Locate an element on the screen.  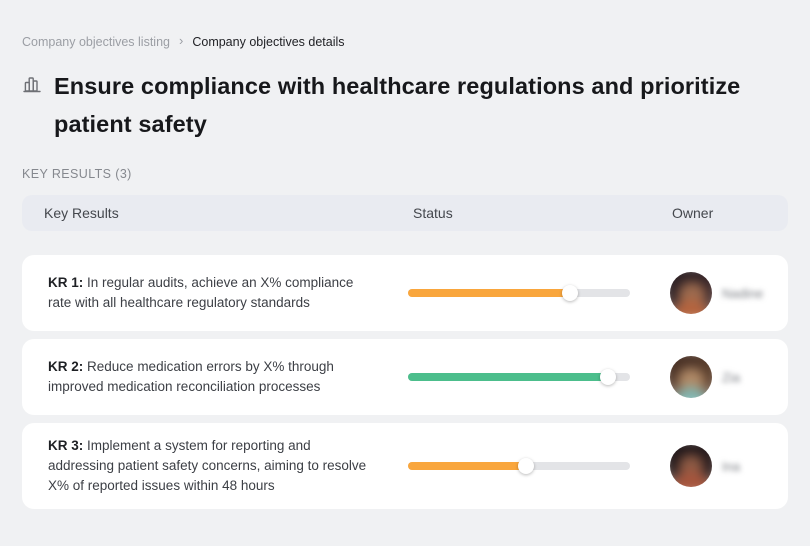
owner-cell: Nadine is located at coordinates (709, 293).